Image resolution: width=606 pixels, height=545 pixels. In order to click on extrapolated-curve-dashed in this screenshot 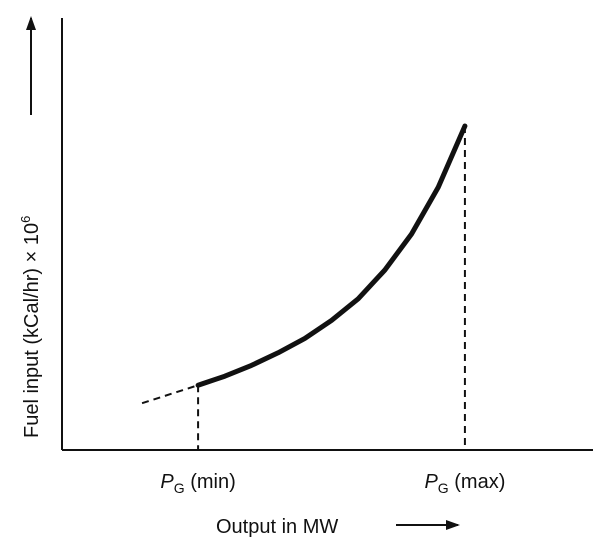, I will do `click(170, 394)`.